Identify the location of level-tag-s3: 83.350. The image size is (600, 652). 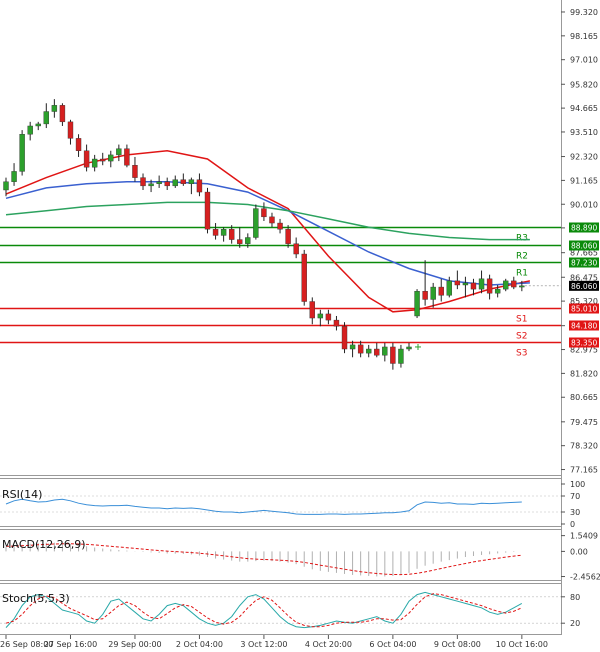
(584, 343).